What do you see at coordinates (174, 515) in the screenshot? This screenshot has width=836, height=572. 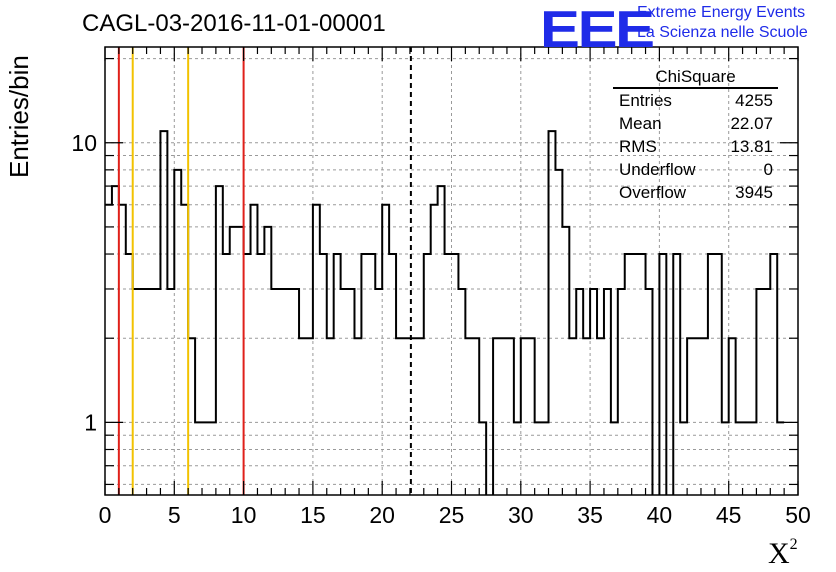 I see `x-tick-label: 5` at bounding box center [174, 515].